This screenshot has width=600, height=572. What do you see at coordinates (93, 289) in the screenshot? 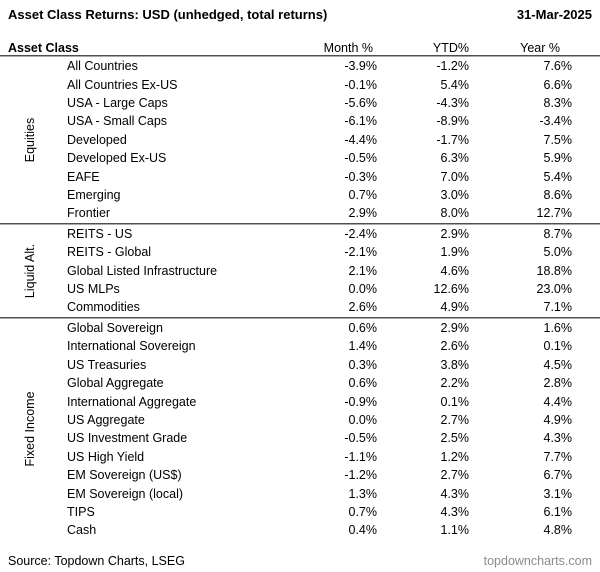
I see `asset-name-cell: US MLPs` at bounding box center [93, 289].